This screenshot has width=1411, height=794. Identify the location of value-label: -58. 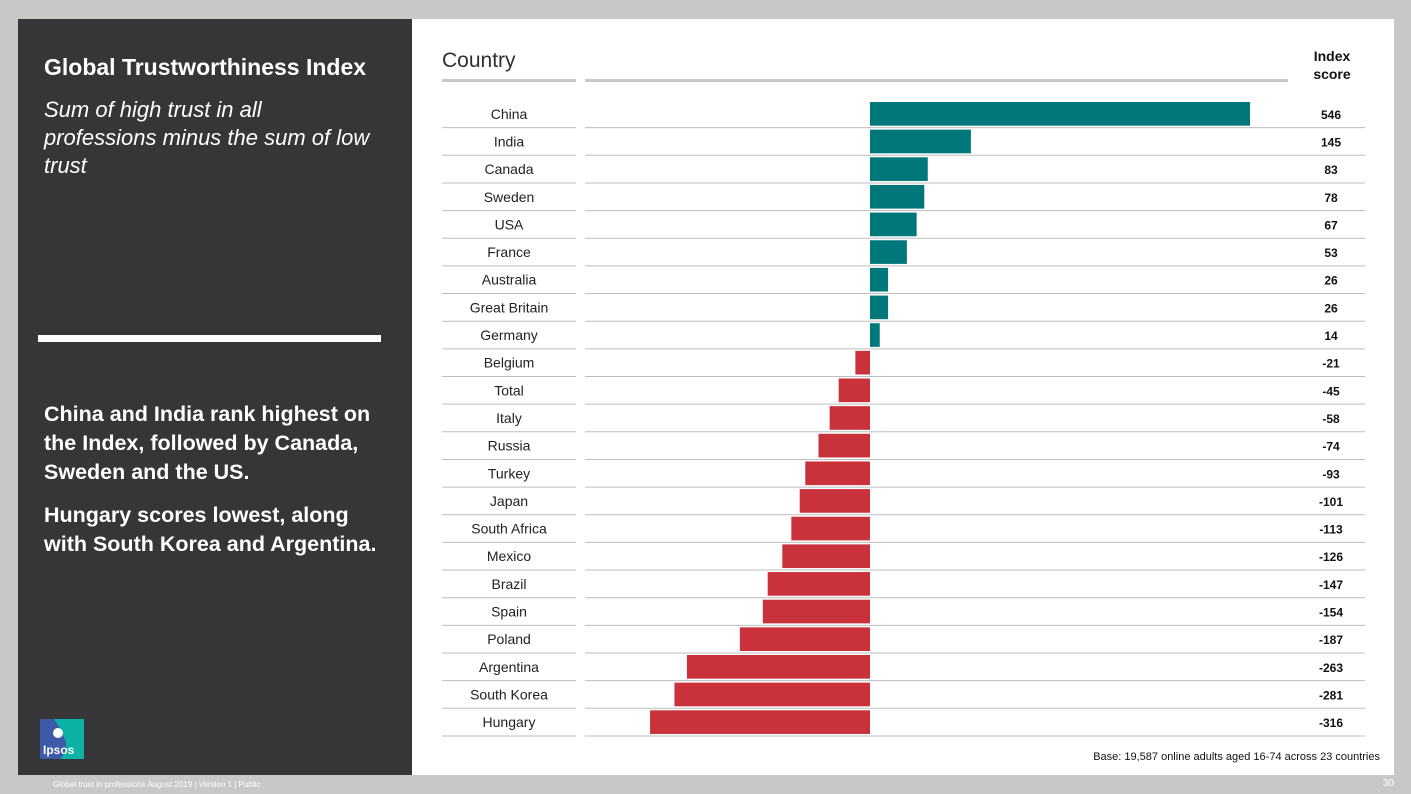
(1331, 419).